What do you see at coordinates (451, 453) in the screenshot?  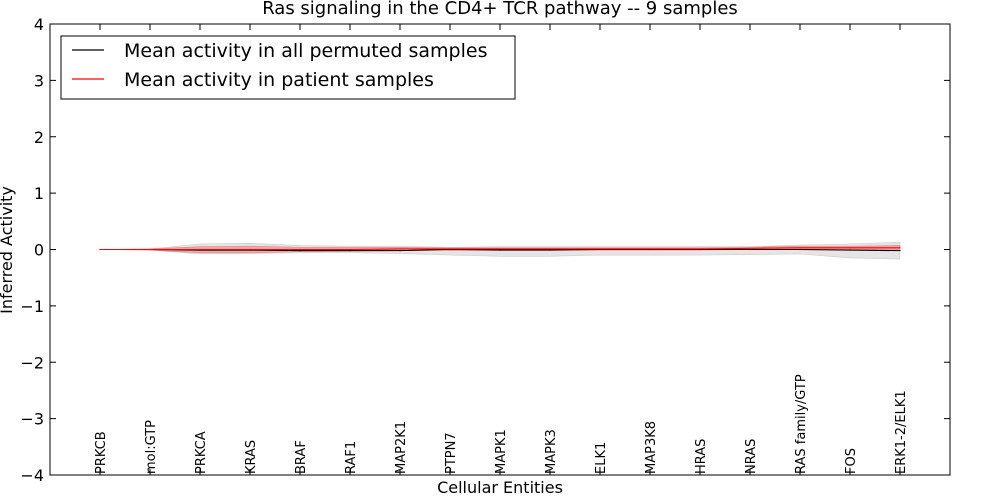 I see `x-category-label: PTPN7` at bounding box center [451, 453].